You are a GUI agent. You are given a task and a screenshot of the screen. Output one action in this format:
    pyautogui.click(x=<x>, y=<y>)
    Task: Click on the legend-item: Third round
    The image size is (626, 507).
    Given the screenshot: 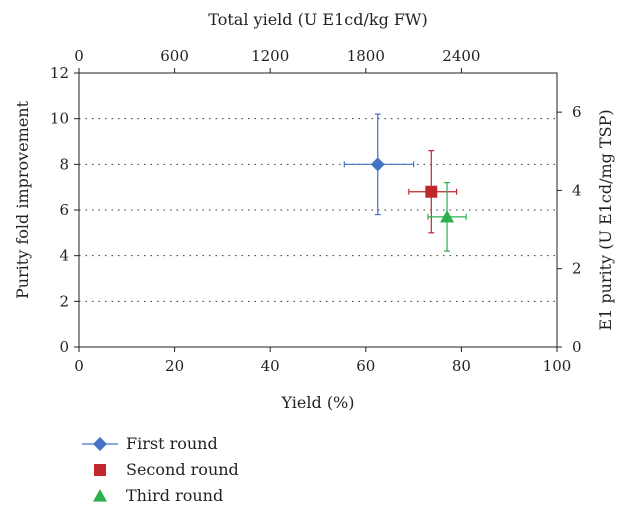 What is the action you would take?
    pyautogui.click(x=158, y=495)
    